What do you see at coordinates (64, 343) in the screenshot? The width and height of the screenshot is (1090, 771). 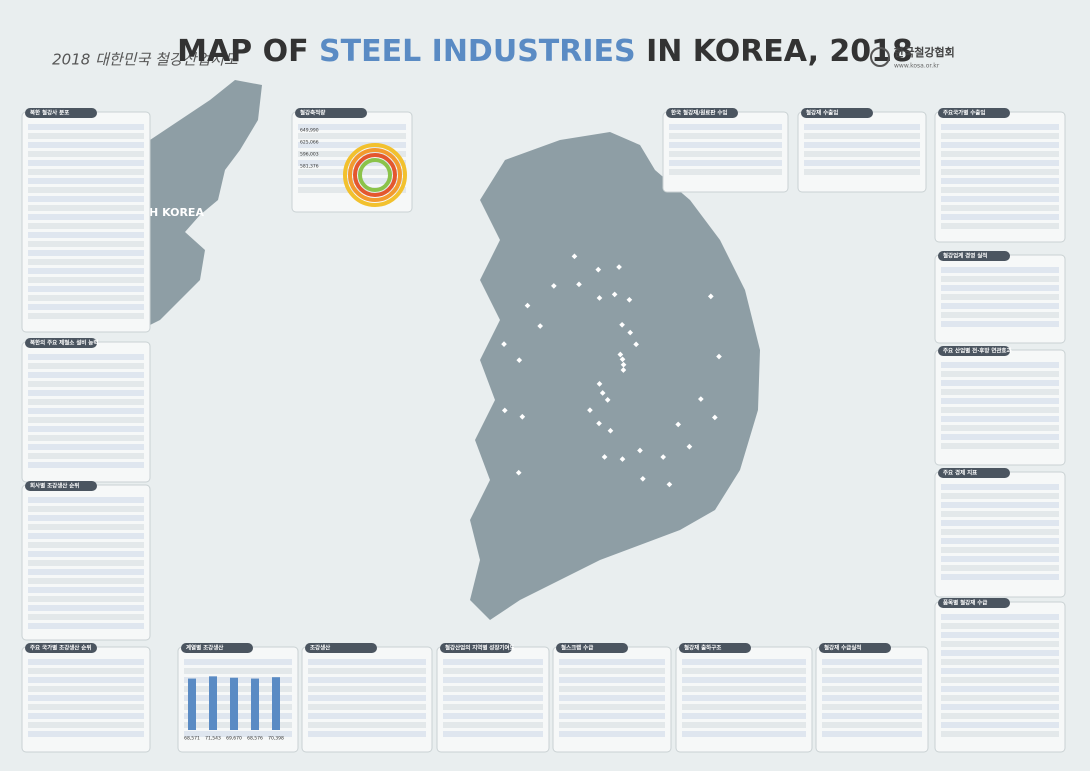 I see `panel-title: 북한의 주요 제철소 설비 능력` at bounding box center [64, 343].